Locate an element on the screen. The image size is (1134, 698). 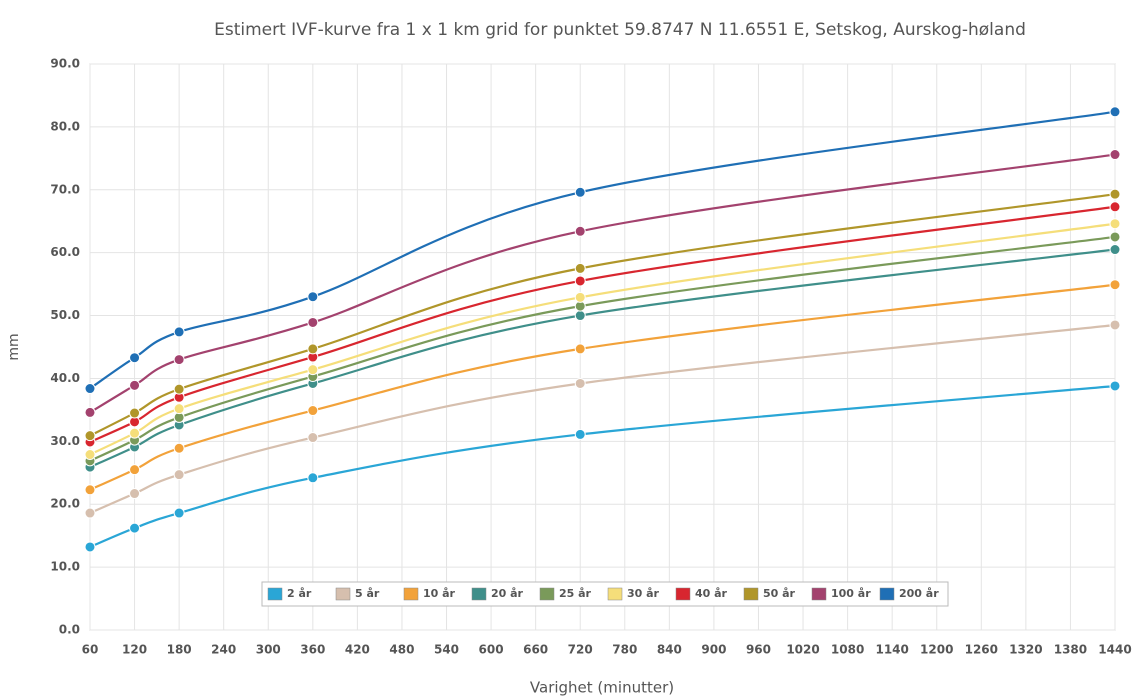
x-axis-label: Varighet (minutter) is located at coordinates (602, 688).